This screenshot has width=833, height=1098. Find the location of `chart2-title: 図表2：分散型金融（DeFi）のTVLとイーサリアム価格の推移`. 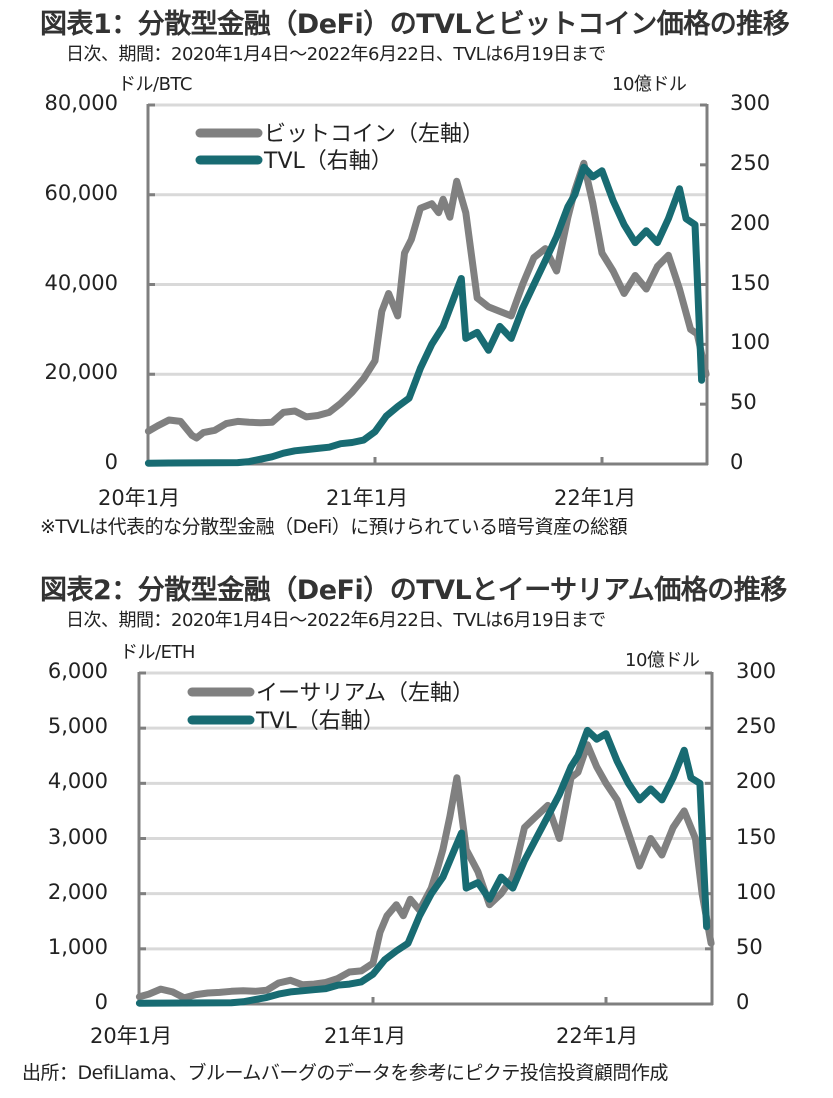

chart2-title: 図表2：分散型金融（DeFi）のTVLとイーサリアム価格の推移 is located at coordinates (413, 590).